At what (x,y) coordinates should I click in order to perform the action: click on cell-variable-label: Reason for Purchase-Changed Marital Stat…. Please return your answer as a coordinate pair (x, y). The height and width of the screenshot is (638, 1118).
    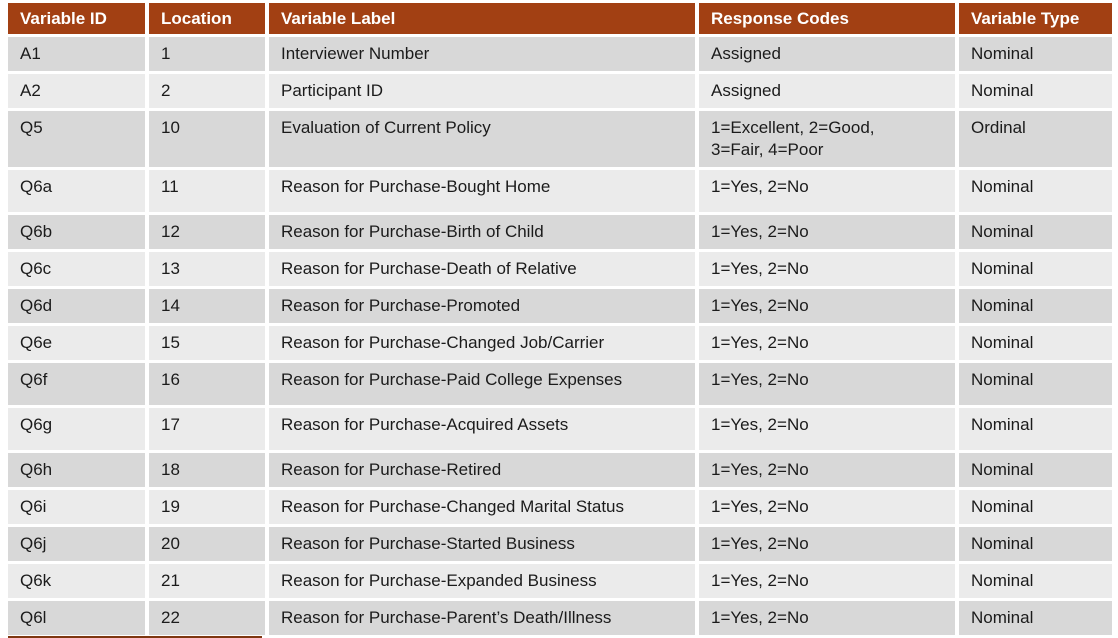
    Looking at the image, I should click on (482, 507).